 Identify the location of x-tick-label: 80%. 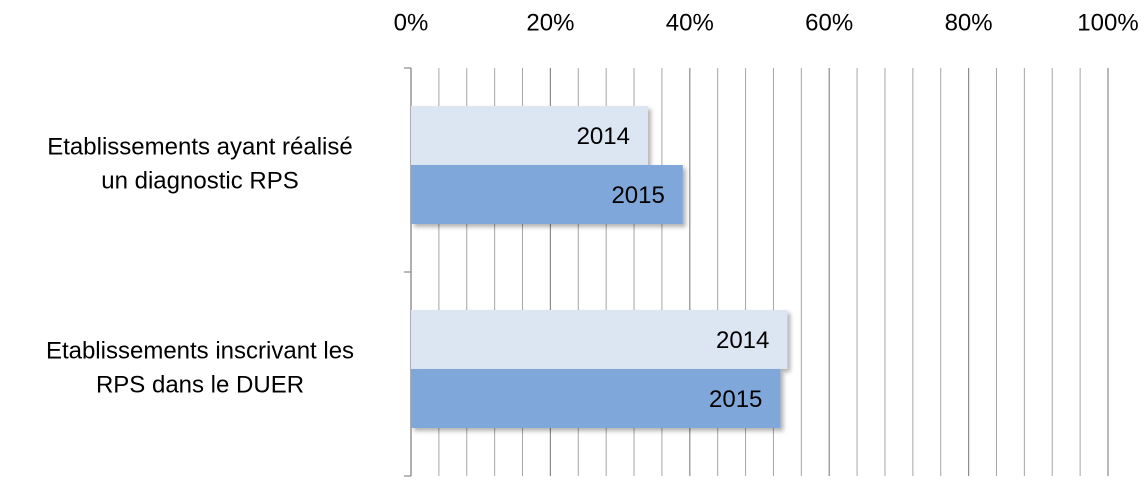
(969, 22).